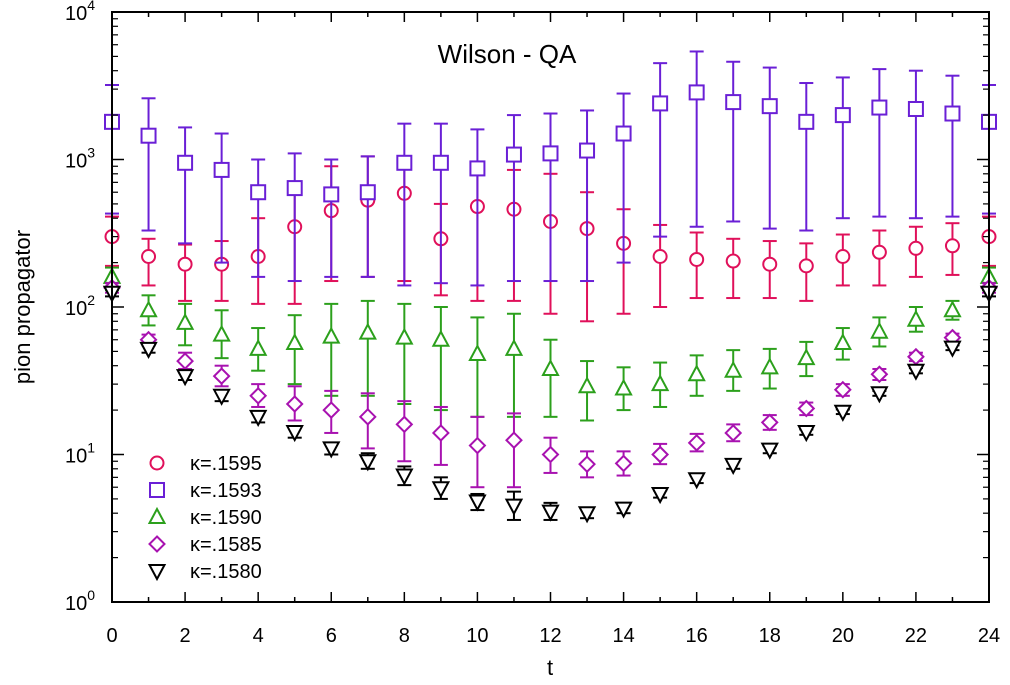  What do you see at coordinates (843, 636) in the screenshot?
I see `x-tick-label: 20` at bounding box center [843, 636].